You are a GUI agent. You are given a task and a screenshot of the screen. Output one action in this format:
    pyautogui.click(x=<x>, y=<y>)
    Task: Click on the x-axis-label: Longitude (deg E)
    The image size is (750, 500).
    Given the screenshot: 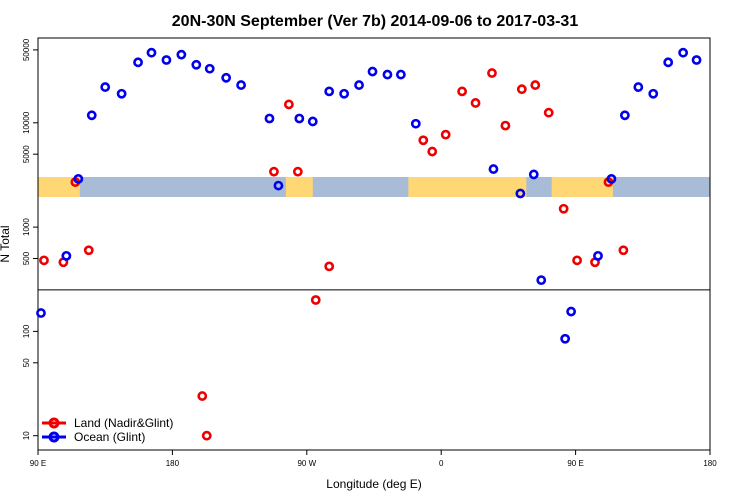 What is the action you would take?
    pyautogui.click(x=373, y=484)
    